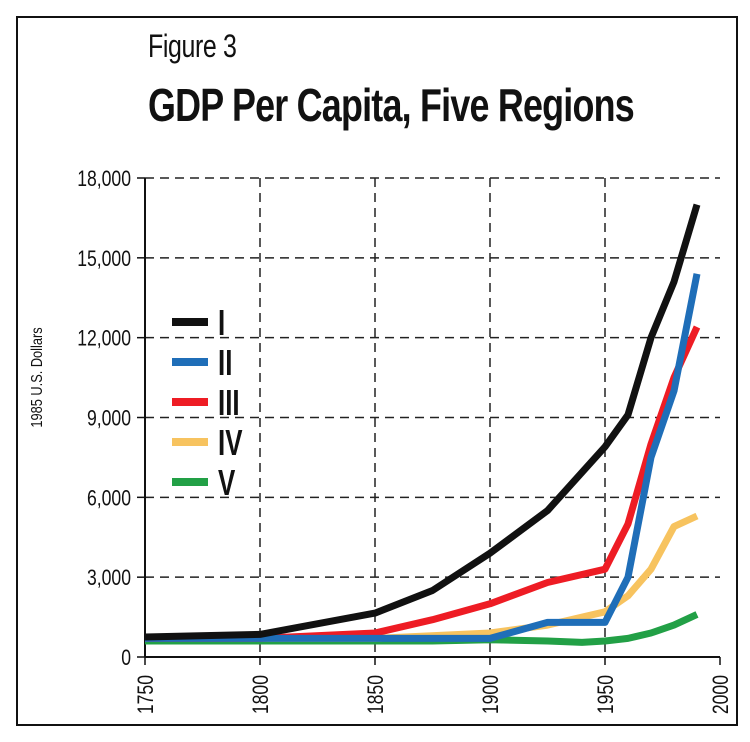 This screenshot has height=742, width=750. Describe the element at coordinates (126, 658) in the screenshot. I see `y-tick-label: 0` at that location.